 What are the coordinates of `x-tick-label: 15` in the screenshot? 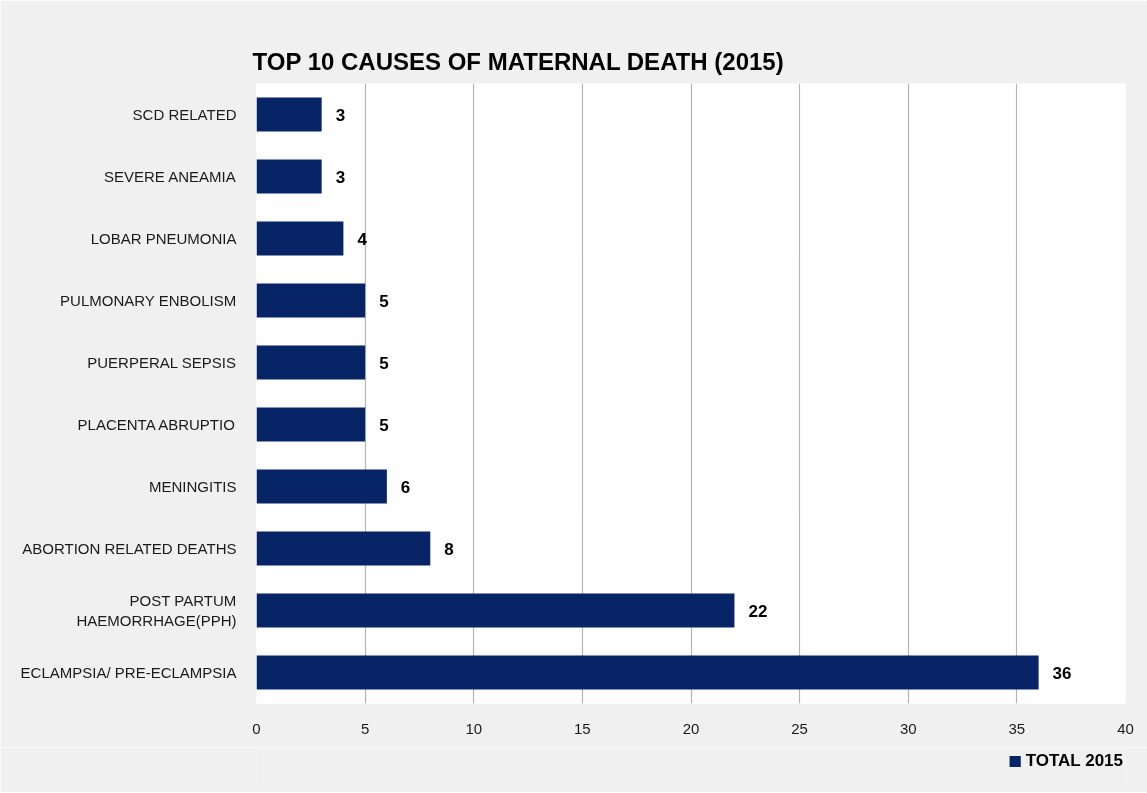 It's located at (582, 728).